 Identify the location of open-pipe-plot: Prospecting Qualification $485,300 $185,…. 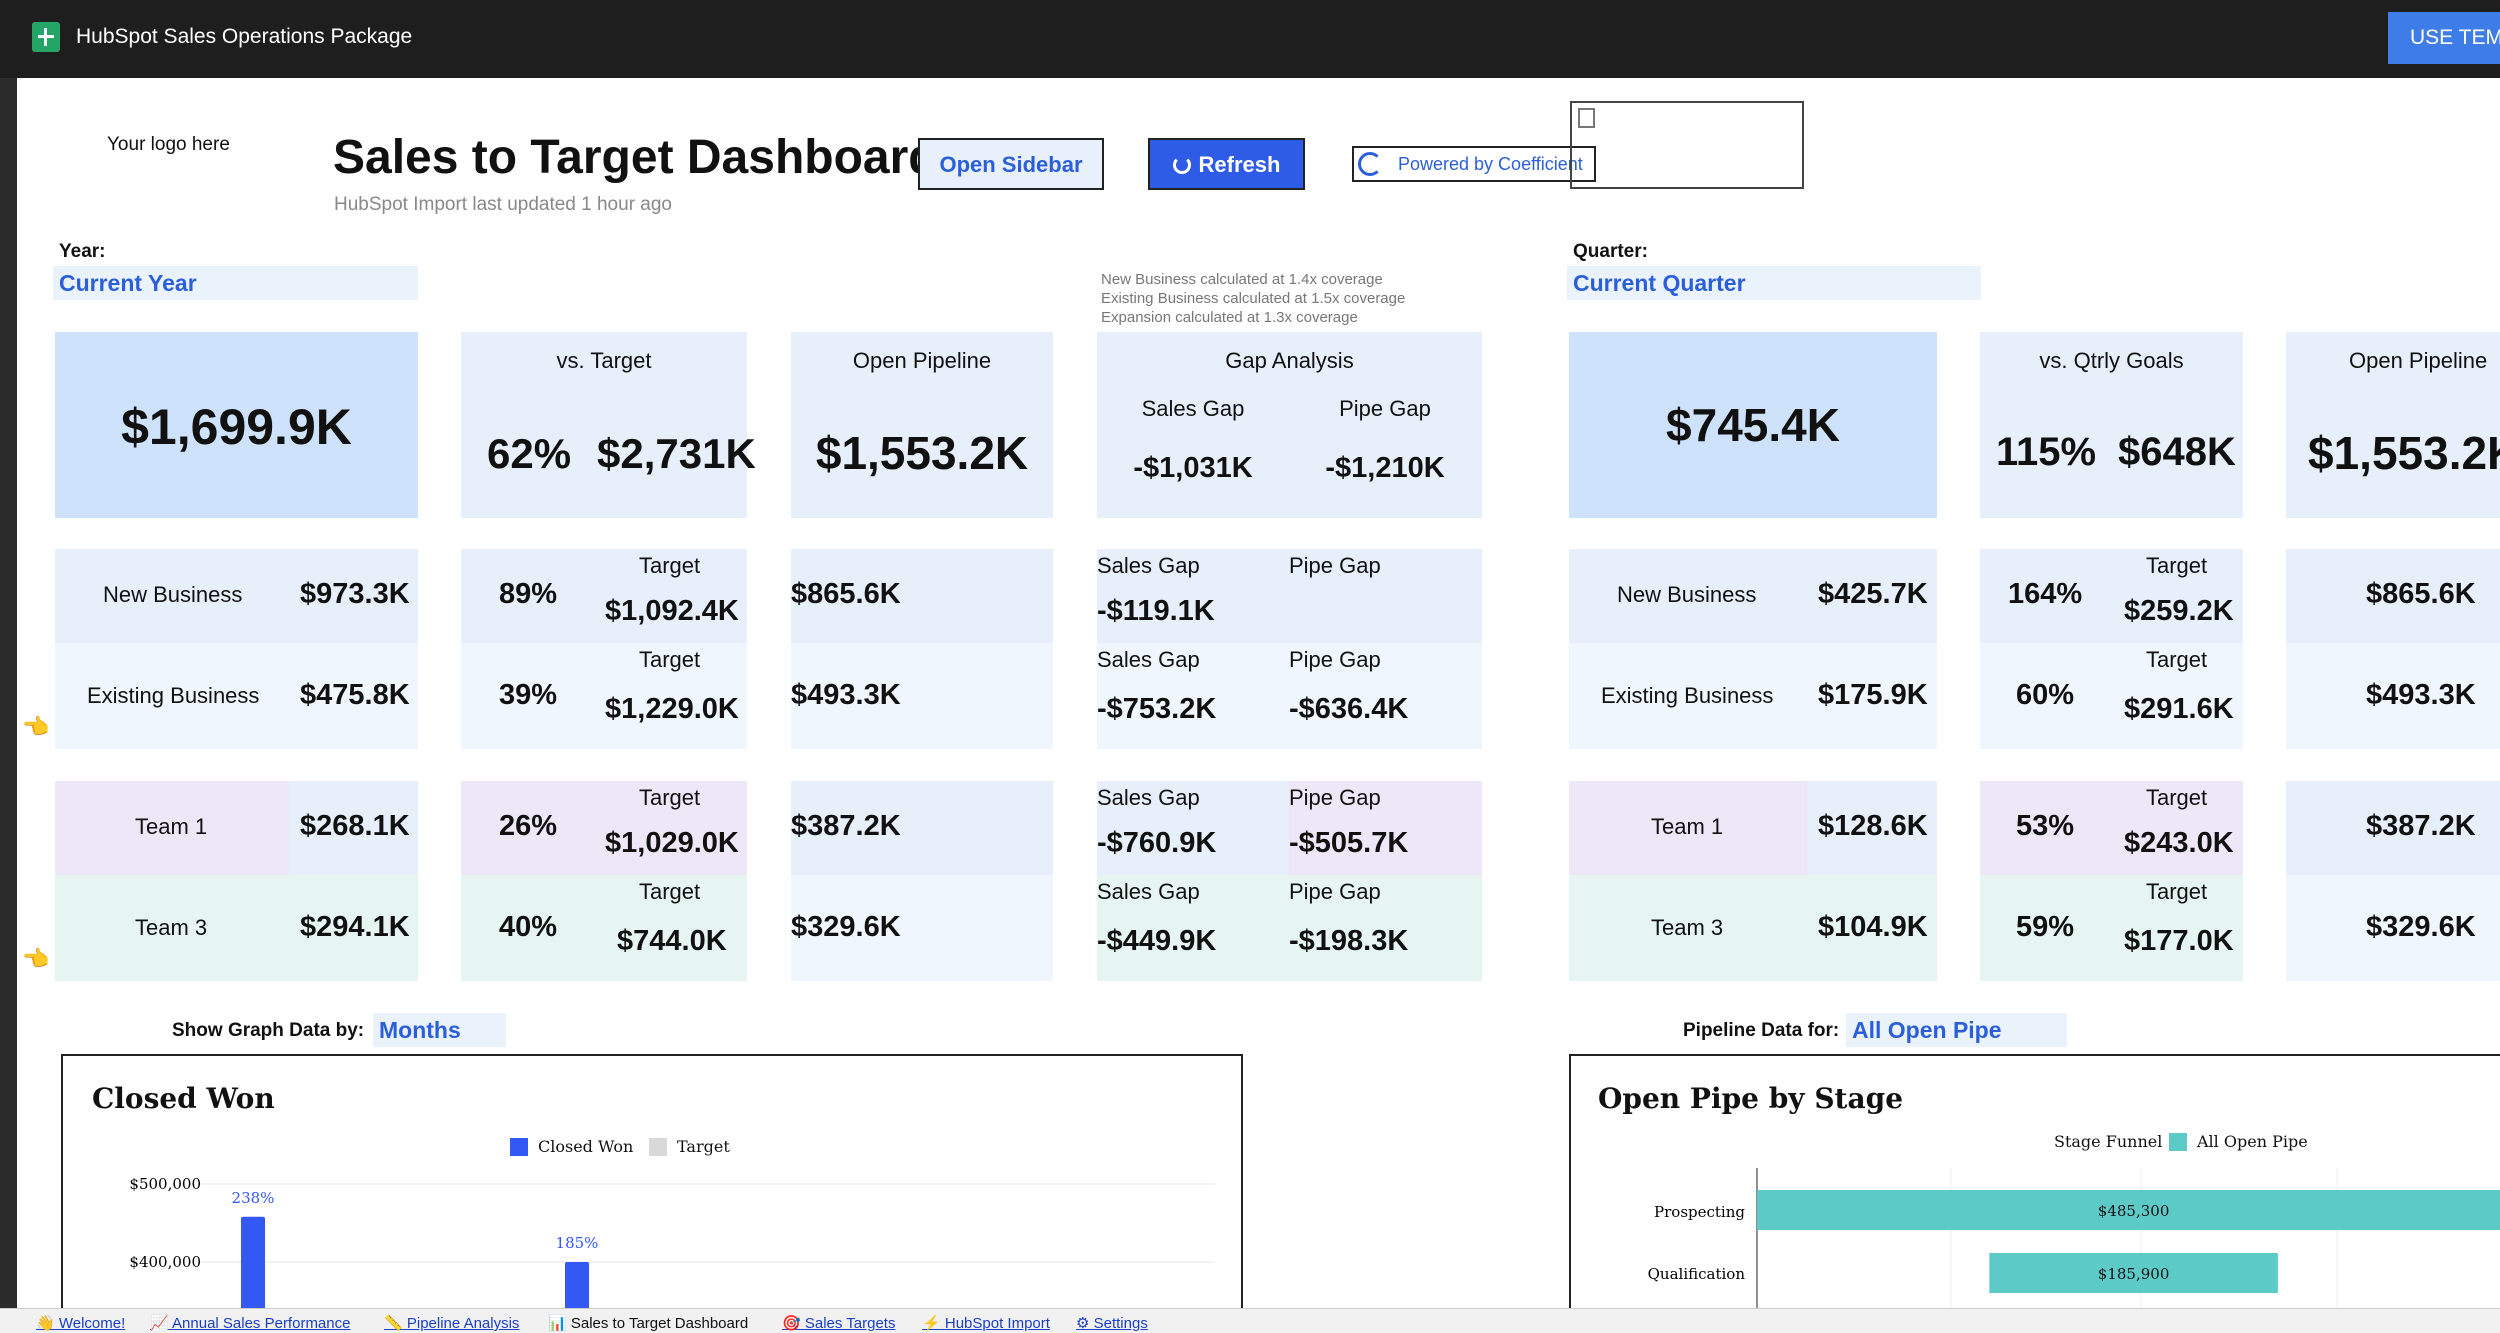
(2074, 1240).